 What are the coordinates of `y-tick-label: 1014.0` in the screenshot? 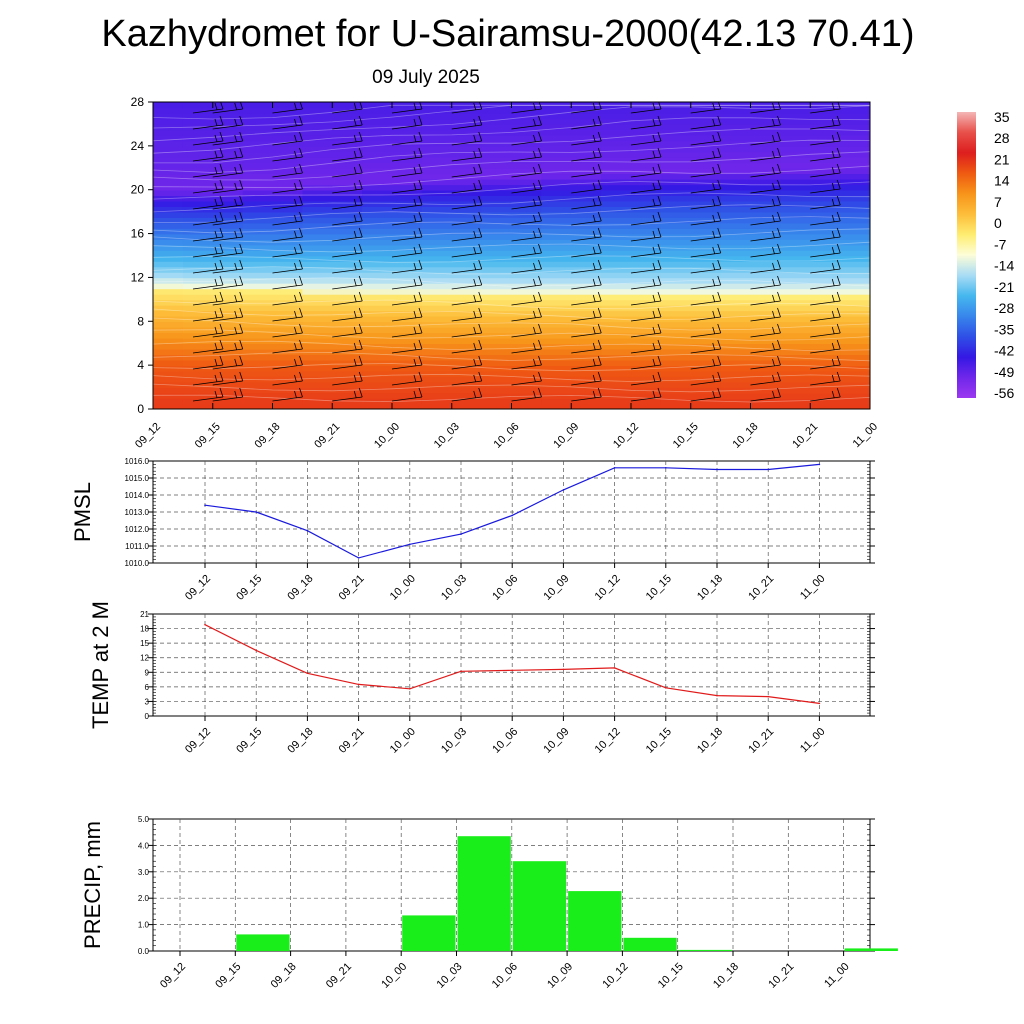 It's located at (137, 495).